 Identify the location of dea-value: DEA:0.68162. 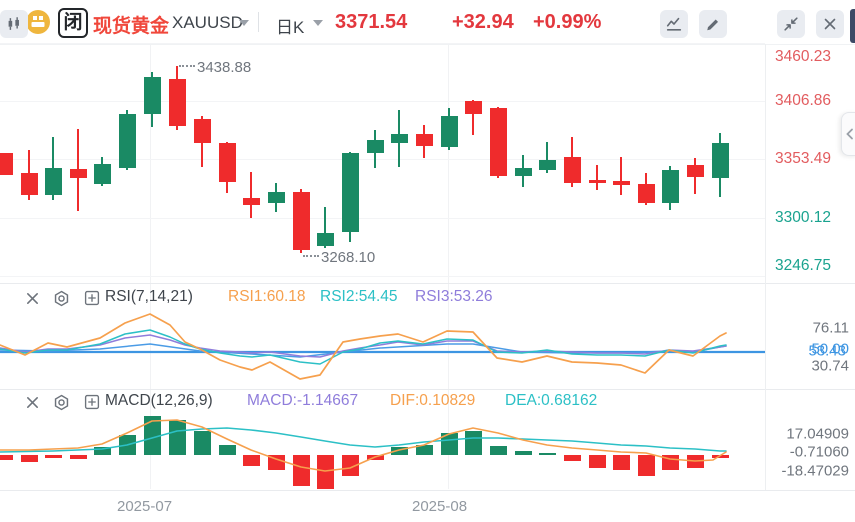
(551, 400).